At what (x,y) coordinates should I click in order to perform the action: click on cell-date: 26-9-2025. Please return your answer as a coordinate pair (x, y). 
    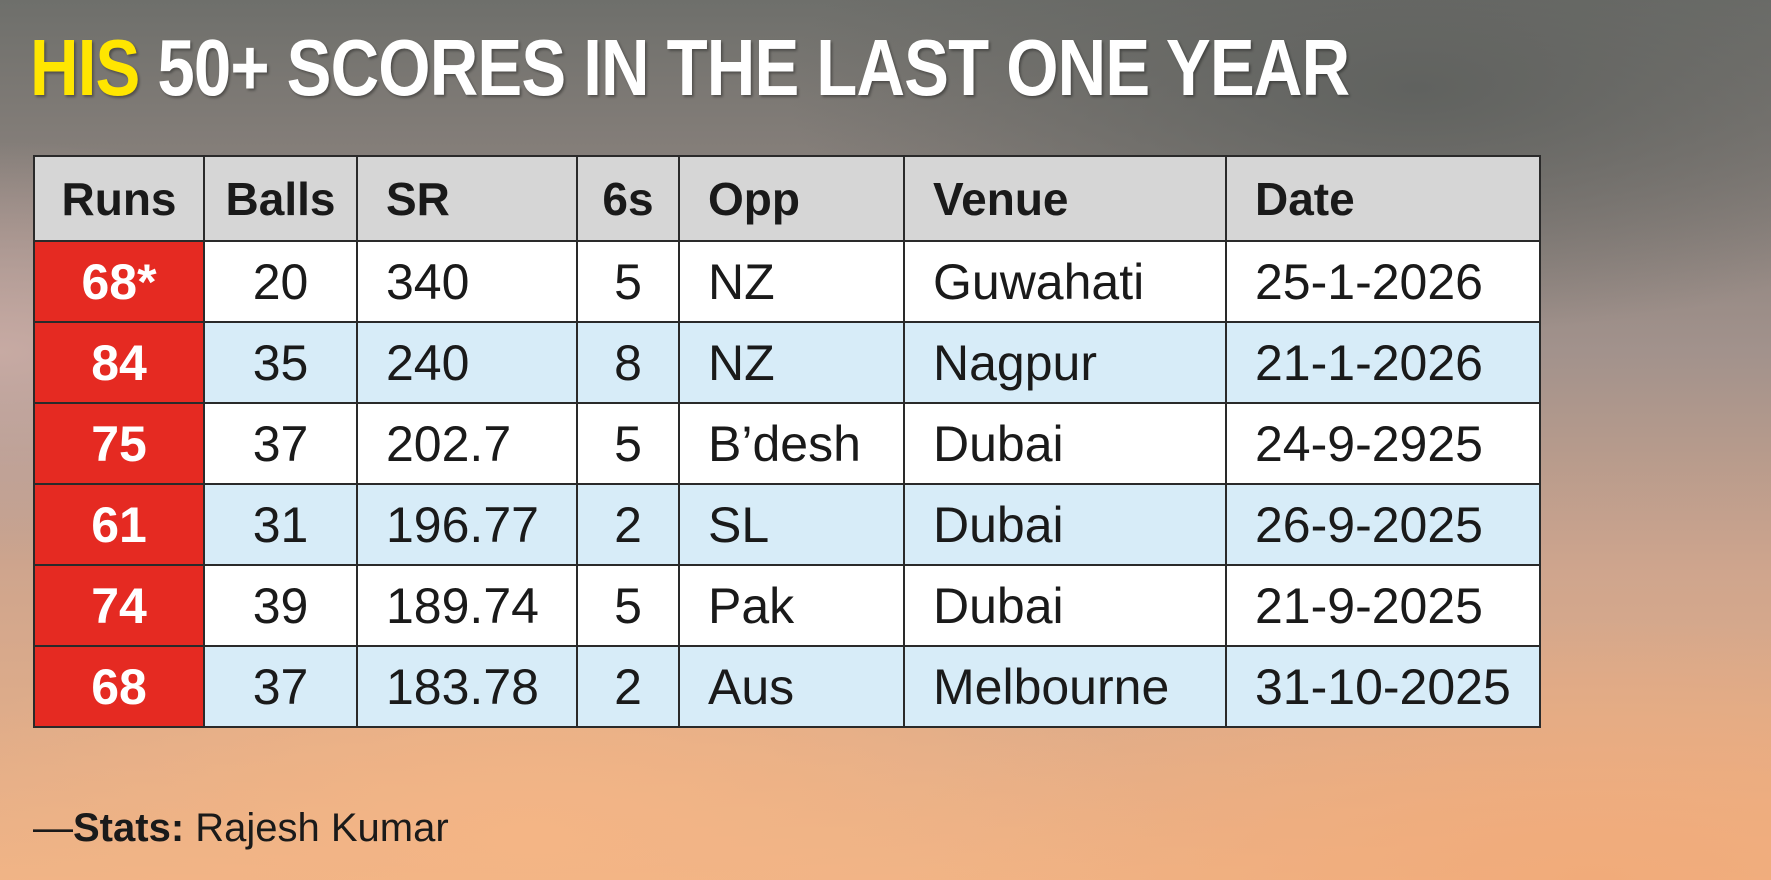
    Looking at the image, I should click on (1383, 524).